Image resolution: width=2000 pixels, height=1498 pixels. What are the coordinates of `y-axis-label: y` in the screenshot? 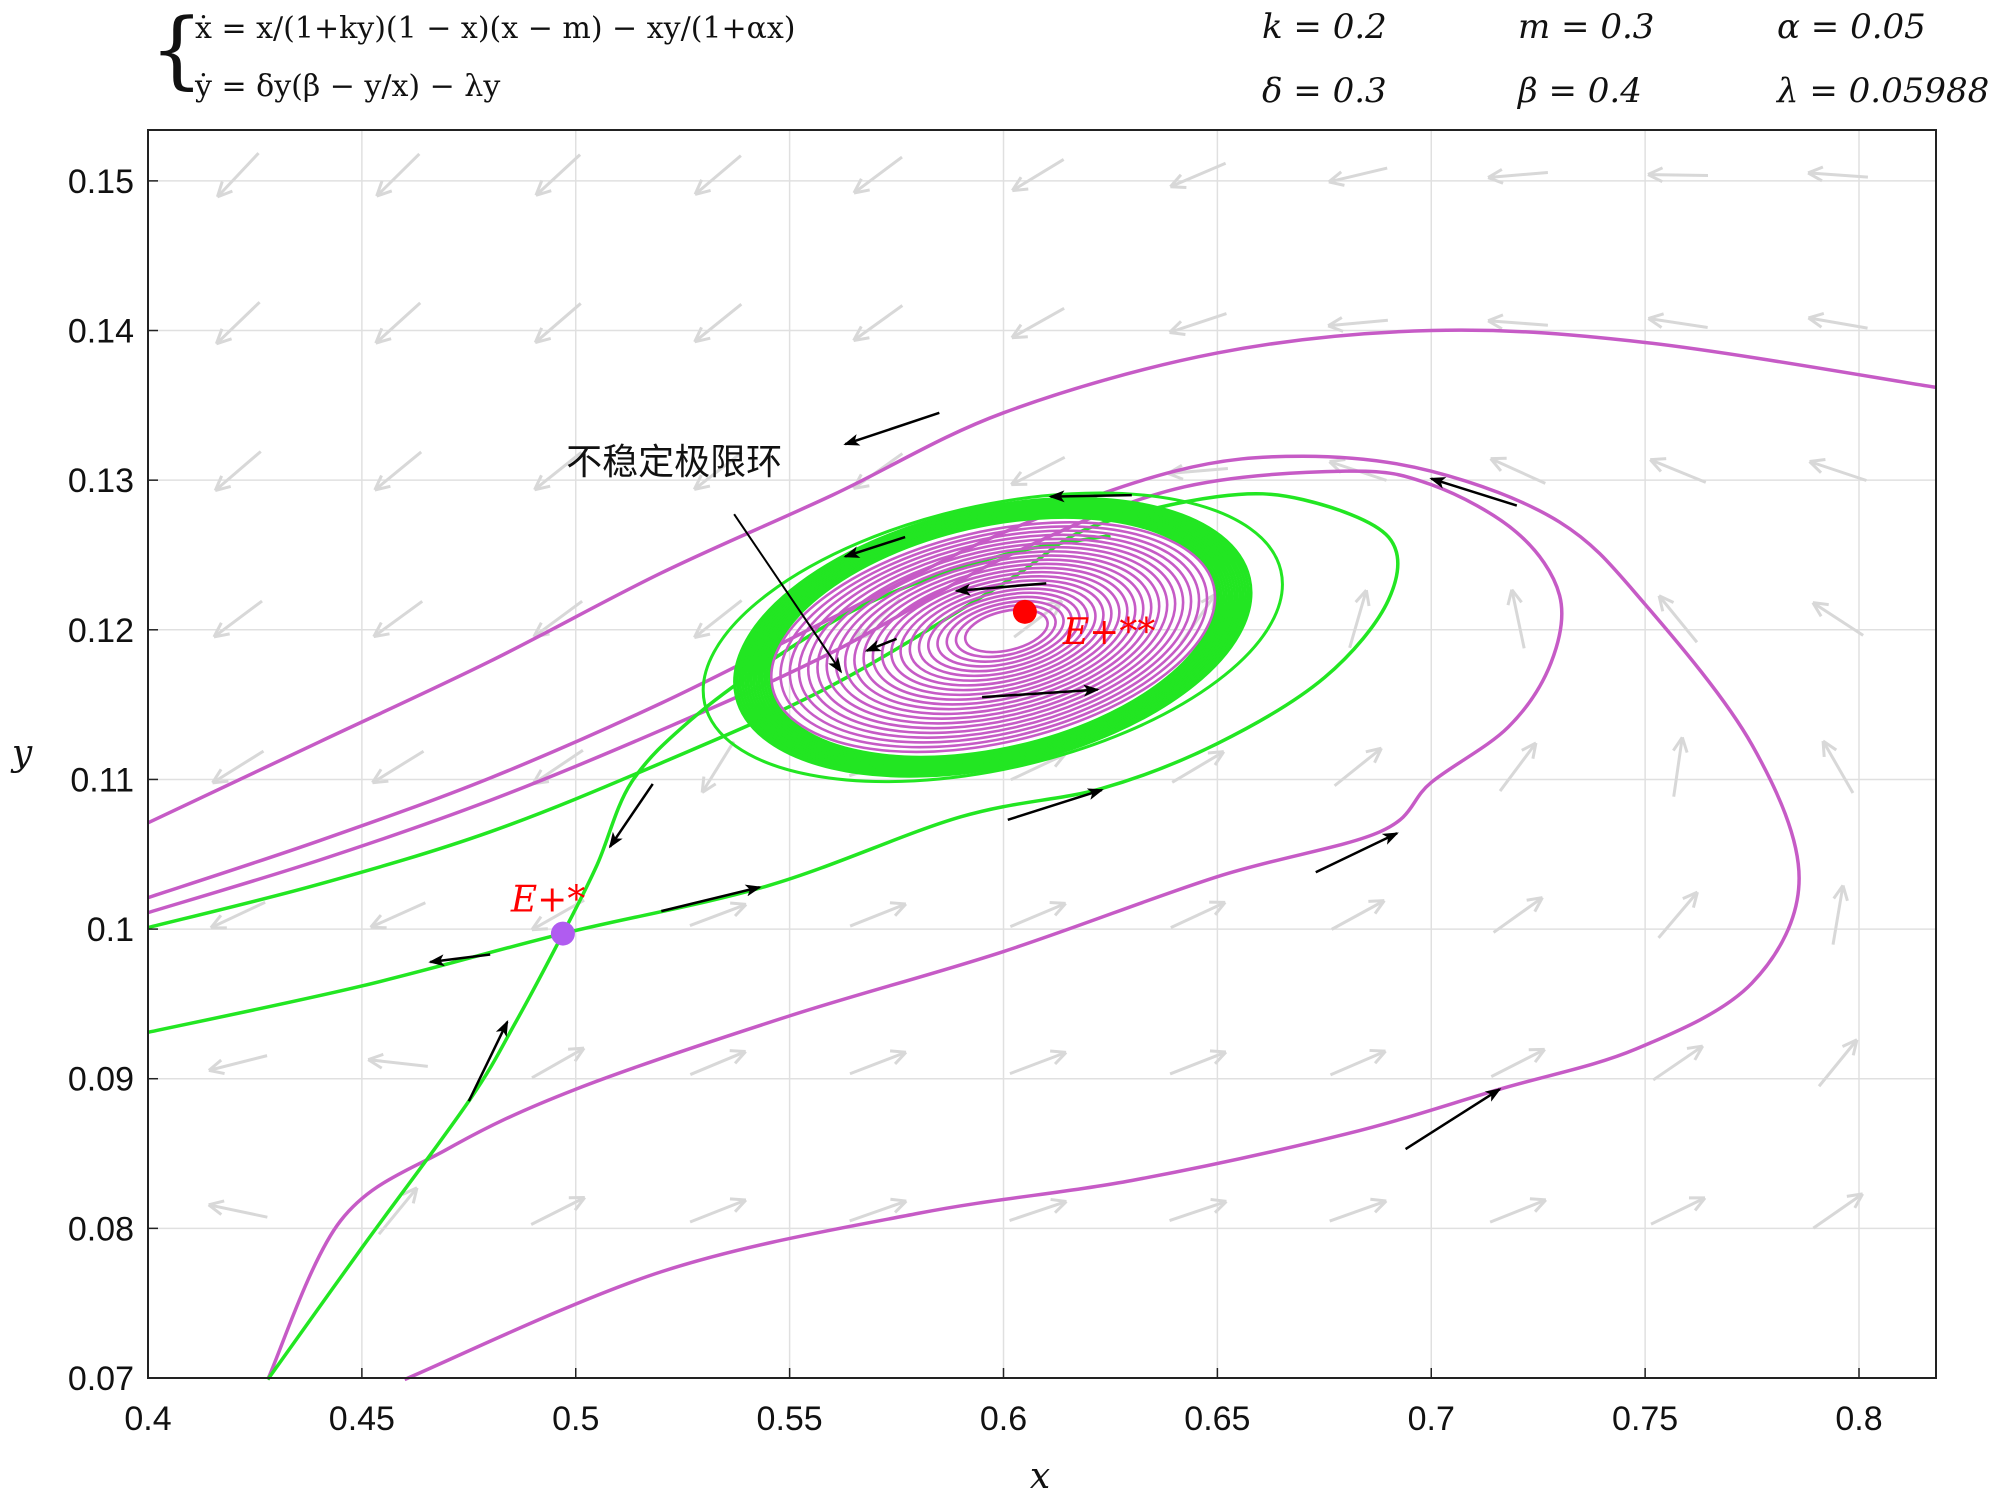 It's located at (21, 753).